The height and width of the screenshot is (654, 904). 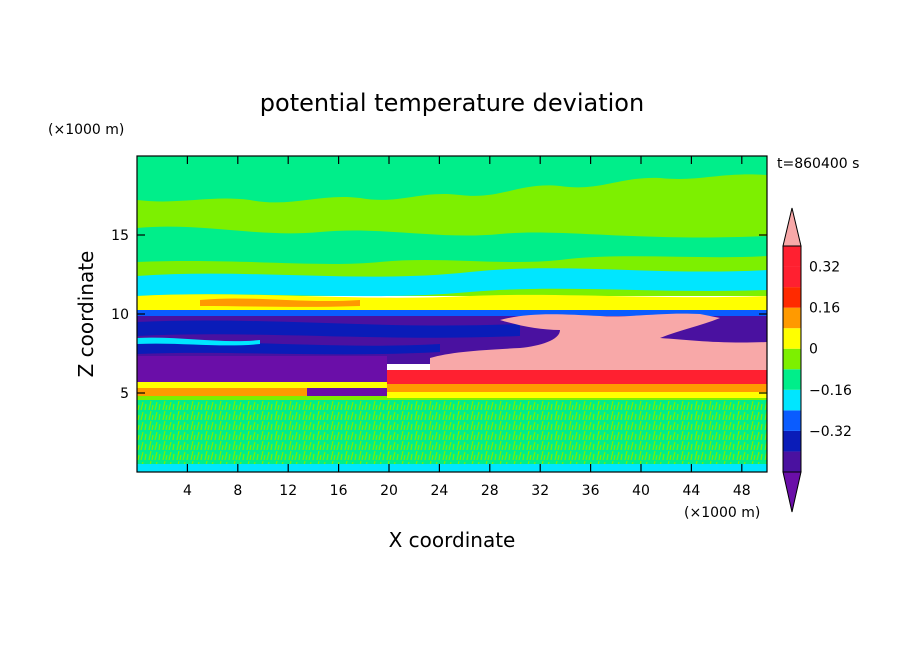 I want to click on y-tick-label: 15, so click(x=120, y=236).